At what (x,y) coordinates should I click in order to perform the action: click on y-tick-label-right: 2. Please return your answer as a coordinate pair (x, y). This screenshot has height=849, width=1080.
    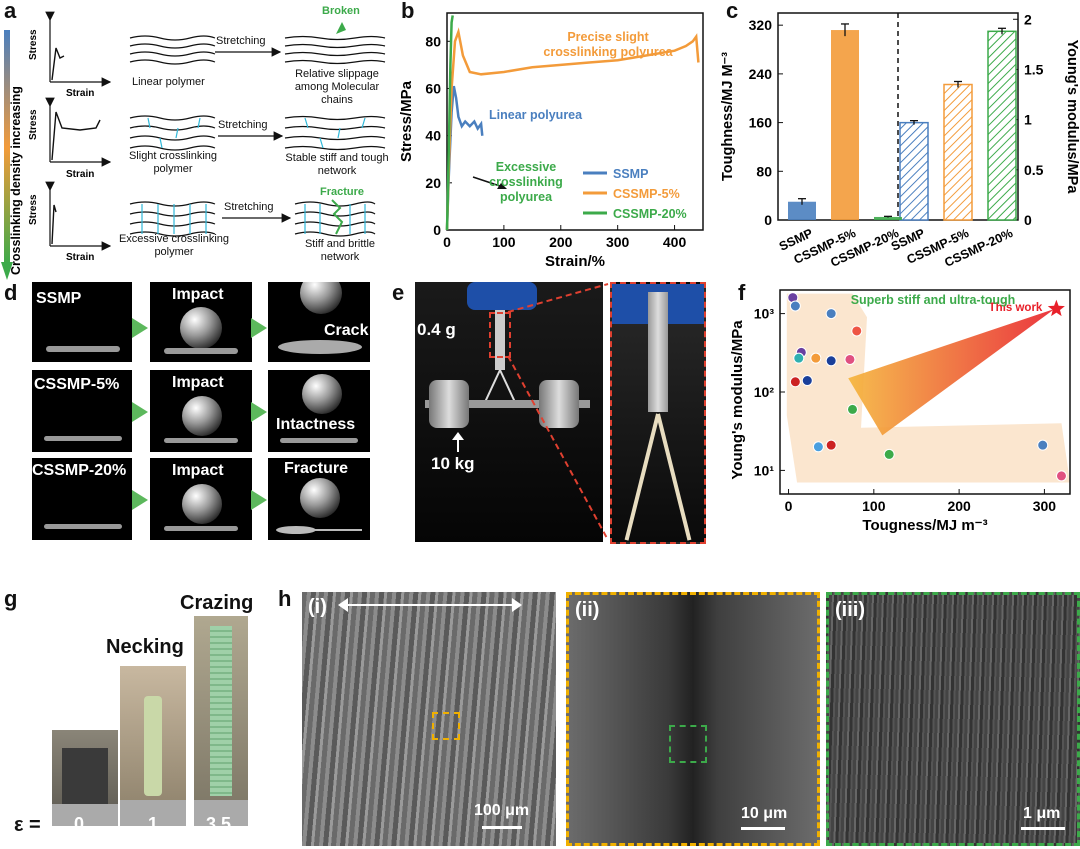
    Looking at the image, I should click on (1028, 19).